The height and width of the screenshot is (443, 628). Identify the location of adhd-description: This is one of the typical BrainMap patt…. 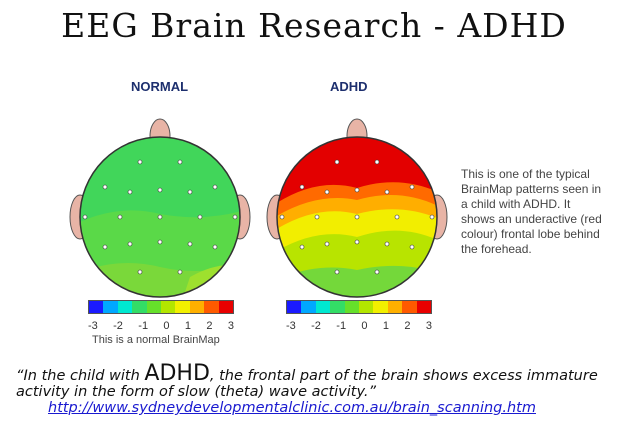
(531, 211).